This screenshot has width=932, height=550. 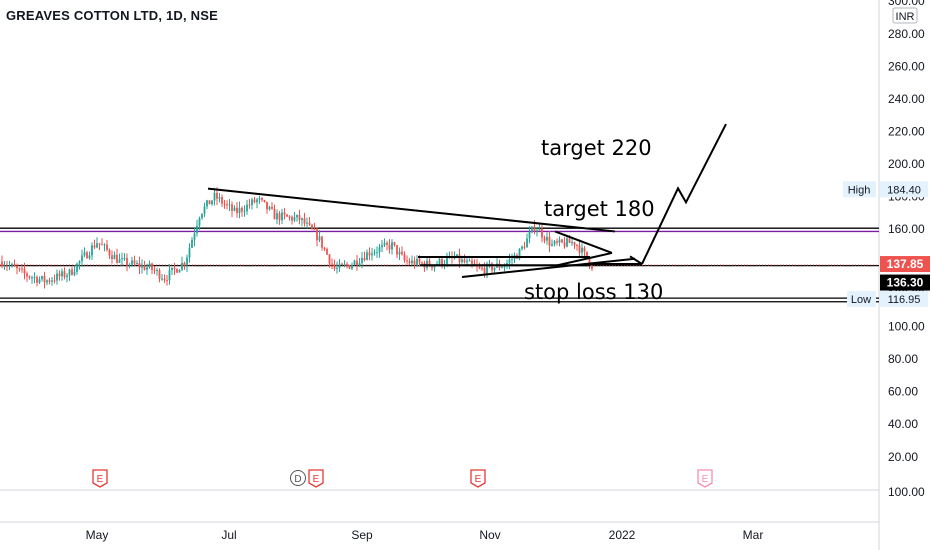 I want to click on annotation-text: target 180, so click(x=599, y=209).